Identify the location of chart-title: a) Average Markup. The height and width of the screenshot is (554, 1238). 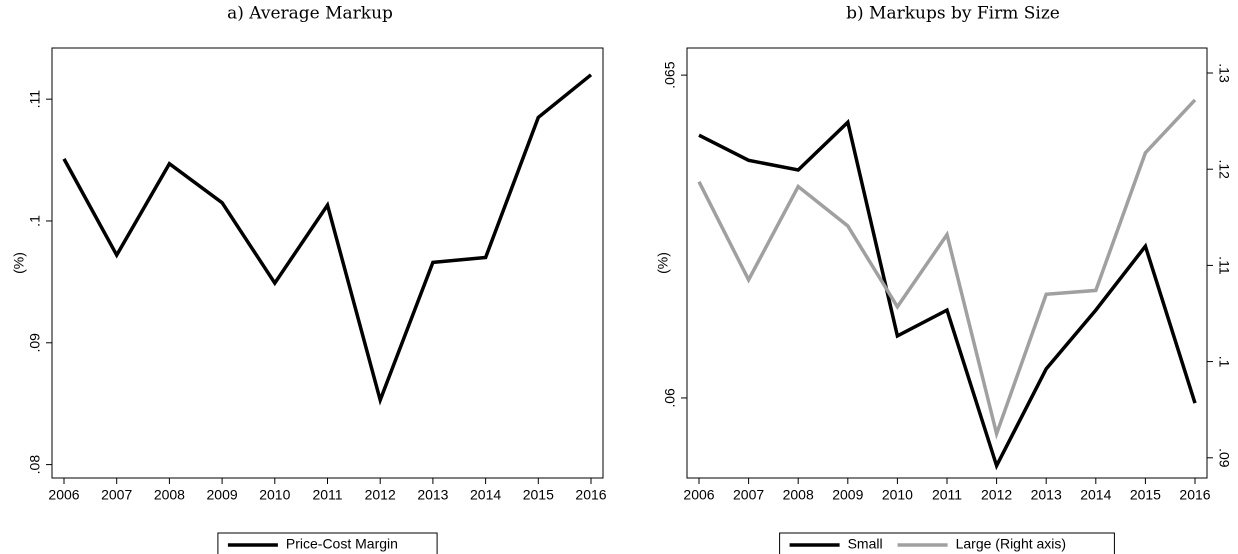
(310, 14).